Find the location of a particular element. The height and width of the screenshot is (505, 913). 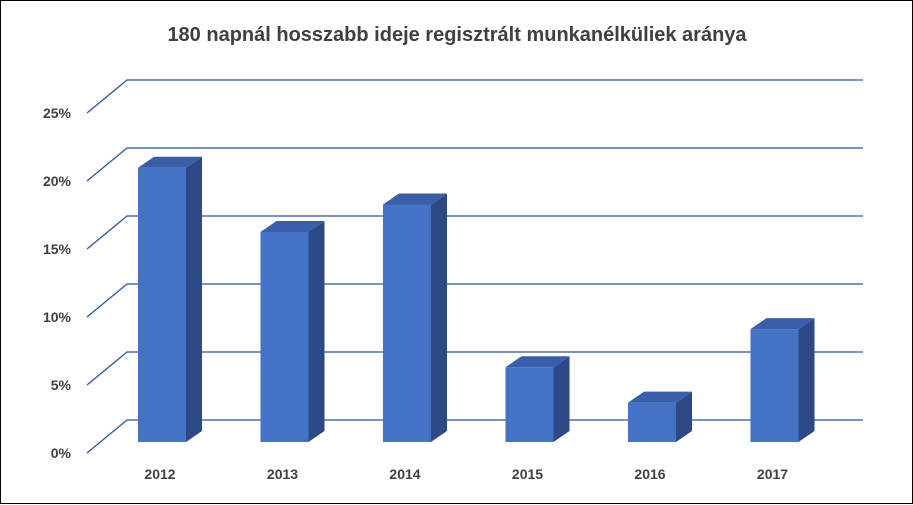

x-tick-label: 2013 is located at coordinates (282, 474).